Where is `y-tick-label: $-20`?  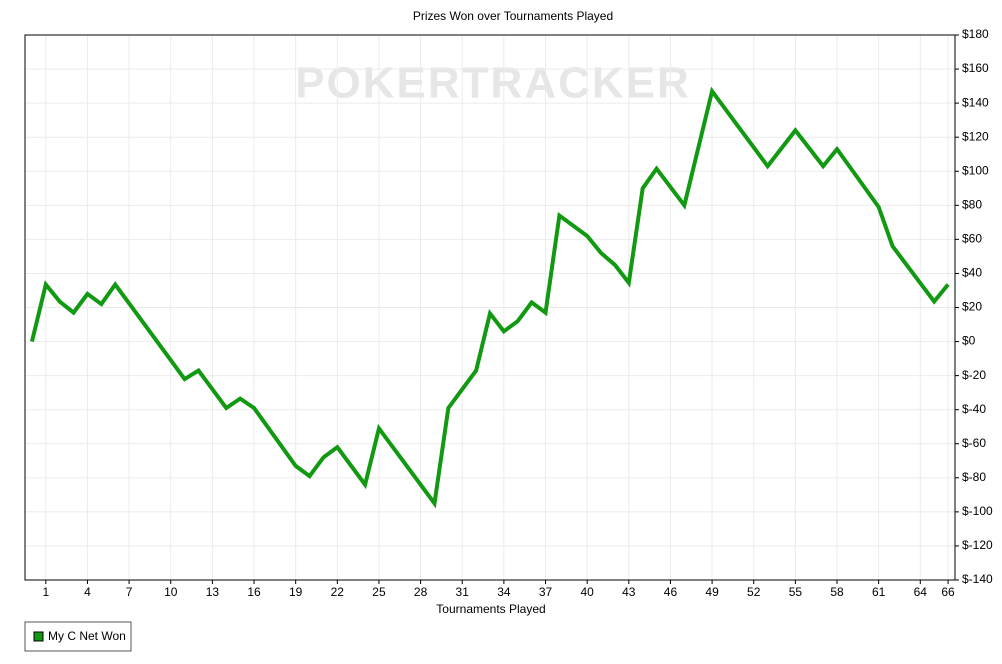
y-tick-label: $-20 is located at coordinates (974, 375).